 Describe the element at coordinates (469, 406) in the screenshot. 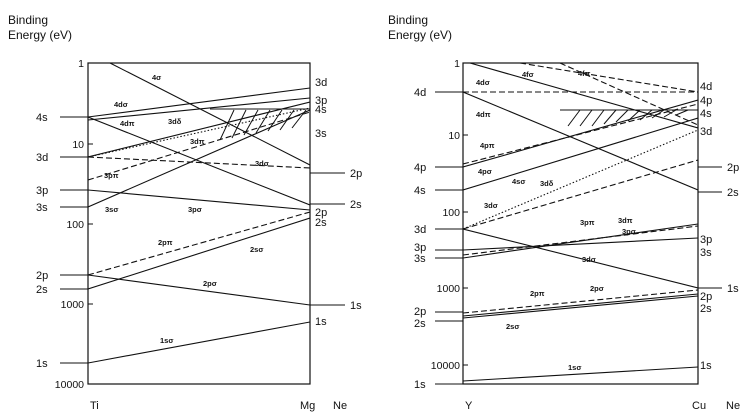

I see `left-atom-y: Y` at that location.